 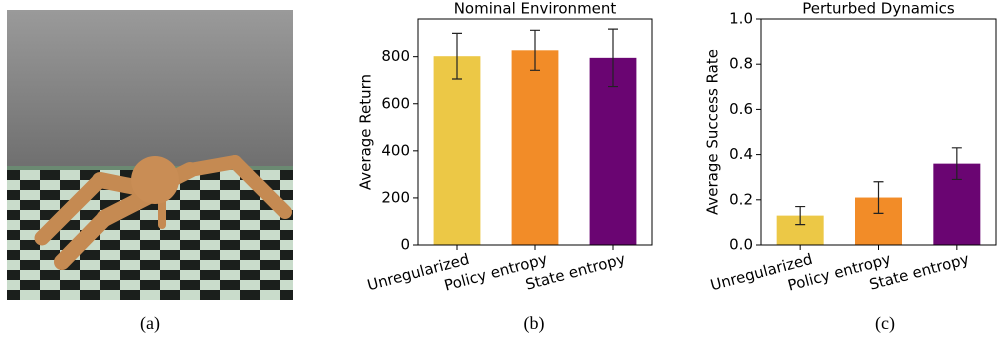 I want to click on chart-title: Perturbed Dynamics, so click(x=878, y=9).